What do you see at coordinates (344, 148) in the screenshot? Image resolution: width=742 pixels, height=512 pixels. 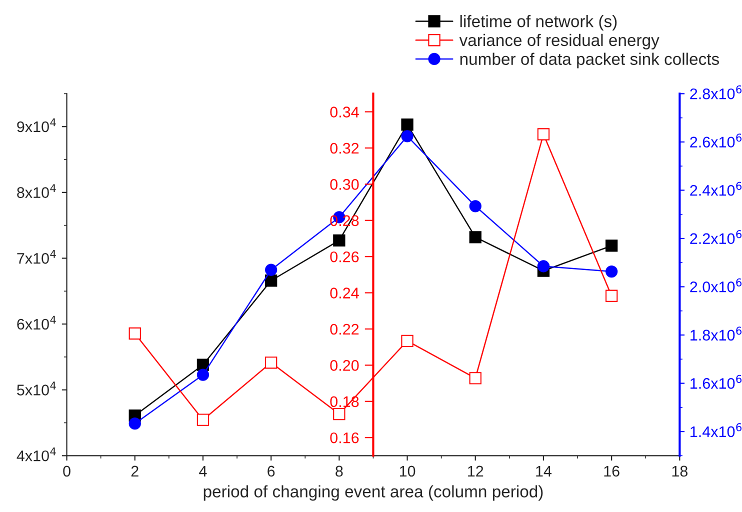 I see `y3-tick-label: 0.32` at bounding box center [344, 148].